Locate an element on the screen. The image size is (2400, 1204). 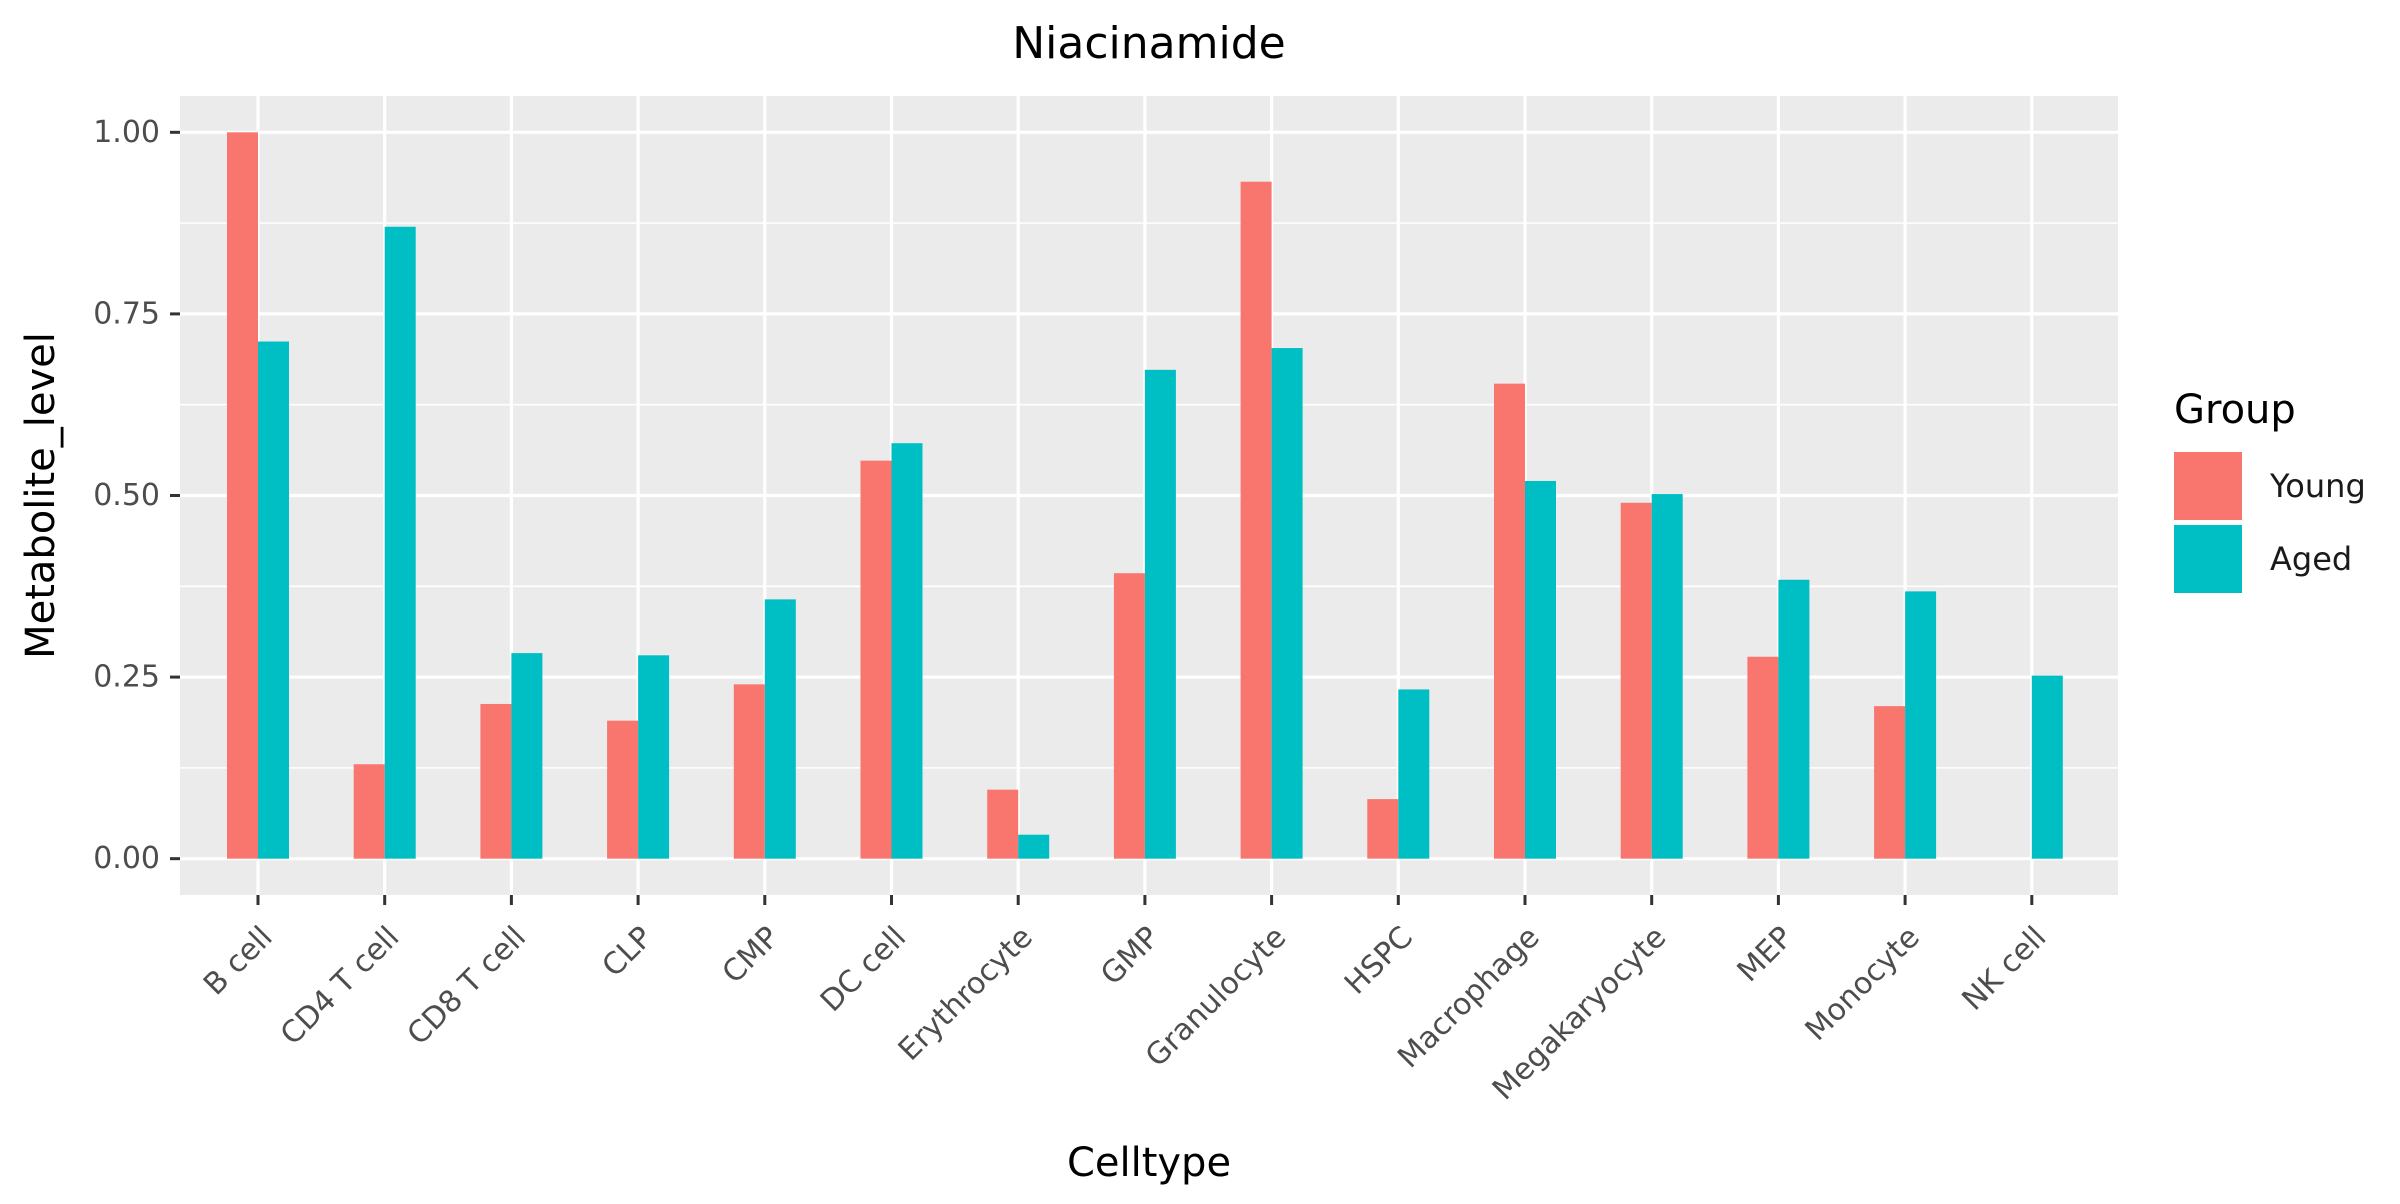
x-tick-label: NK cell is located at coordinates (2005, 969).